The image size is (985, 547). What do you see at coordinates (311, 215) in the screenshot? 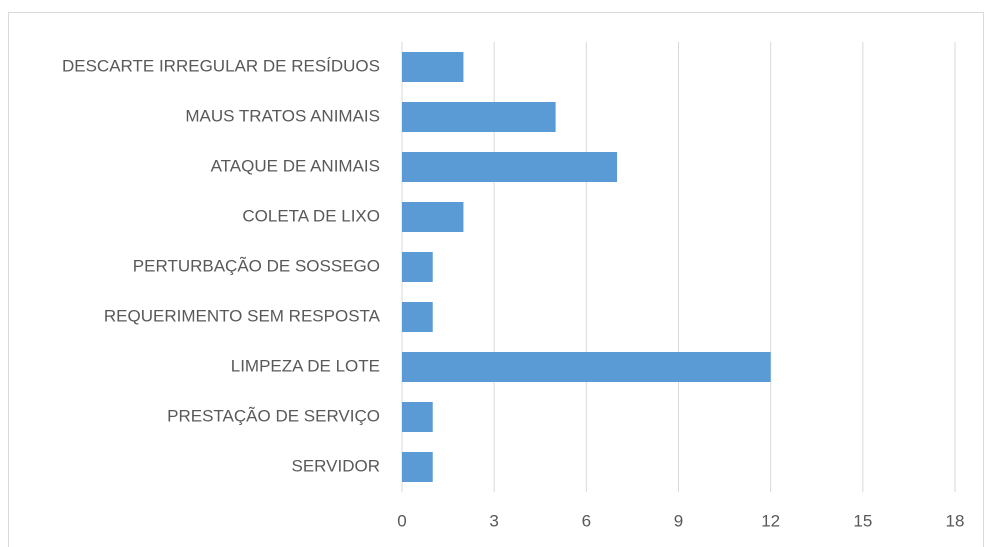
I see `y-tick-label: COLETA DE LIXO` at bounding box center [311, 215].